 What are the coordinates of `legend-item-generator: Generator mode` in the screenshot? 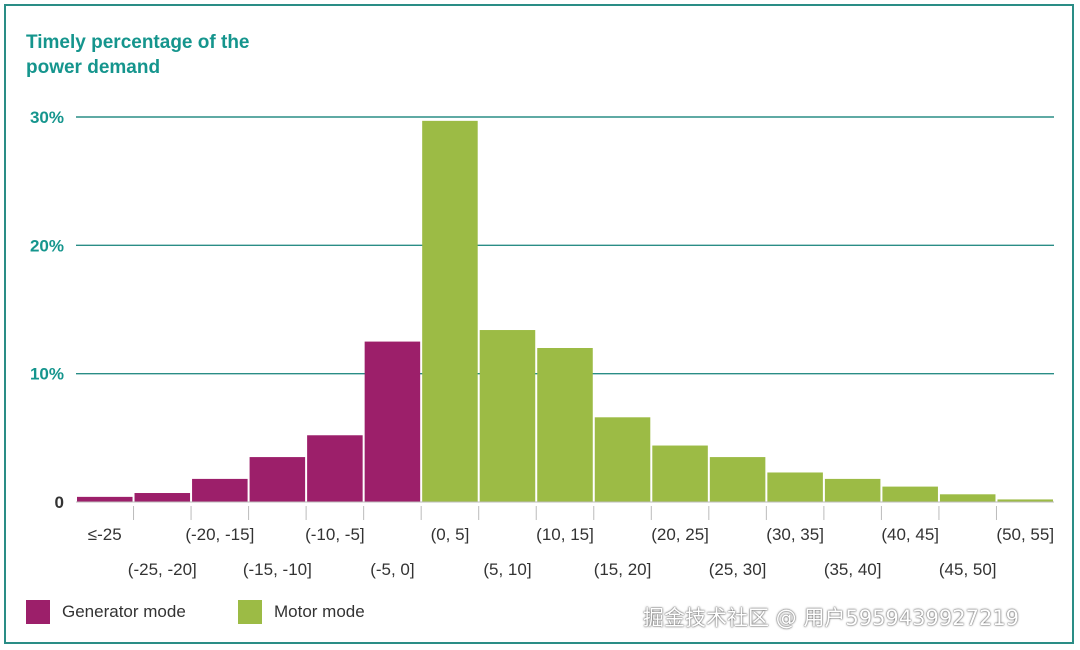 It's located at (106, 612).